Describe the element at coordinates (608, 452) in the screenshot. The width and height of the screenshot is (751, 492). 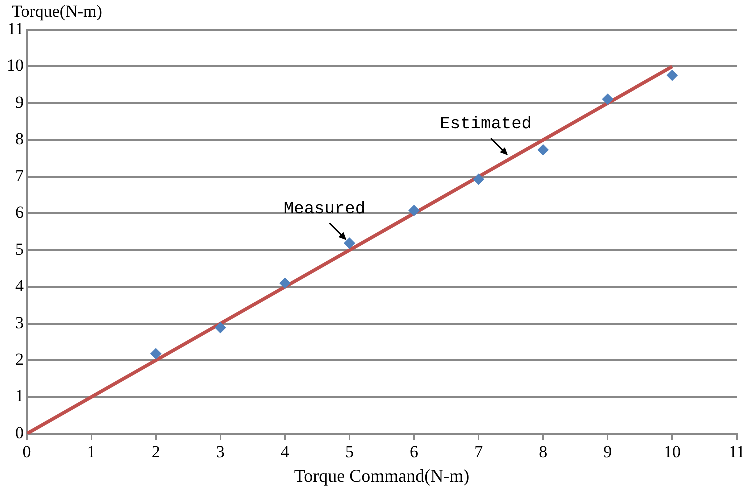
I see `x-tick-label: 9` at that location.